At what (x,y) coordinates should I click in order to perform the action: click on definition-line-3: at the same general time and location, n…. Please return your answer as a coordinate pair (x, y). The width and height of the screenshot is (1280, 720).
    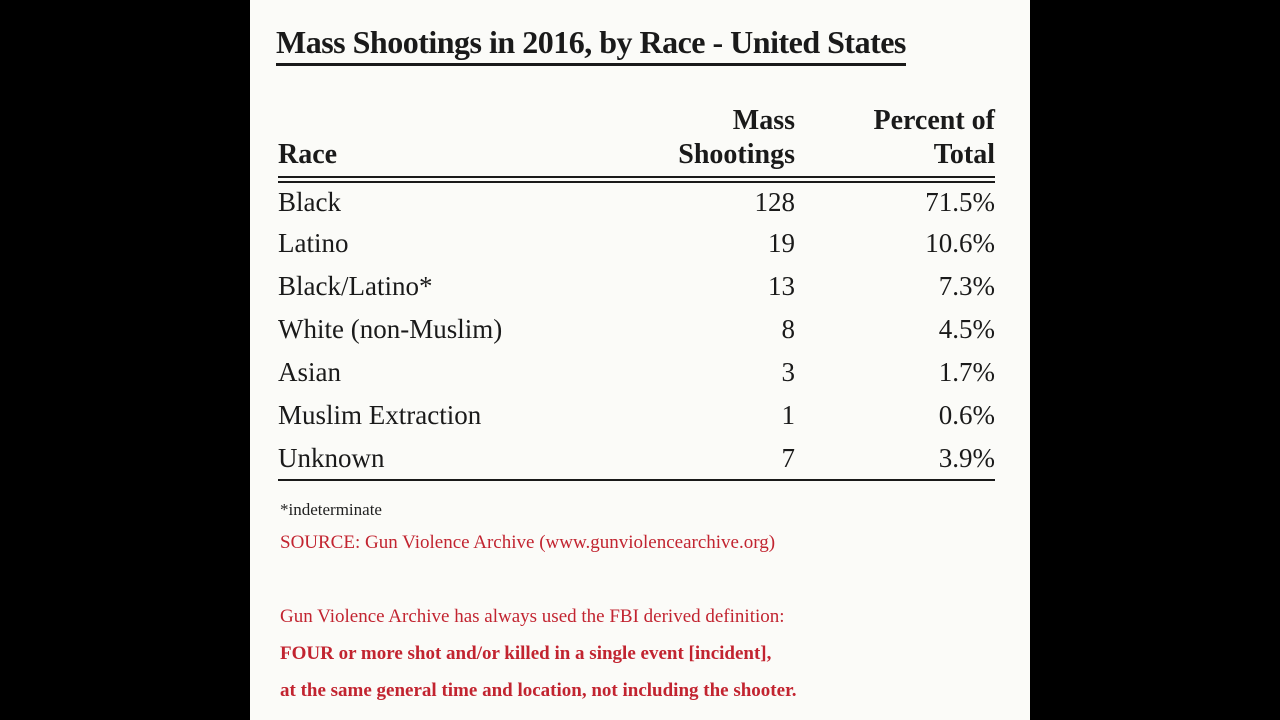
    Looking at the image, I should click on (538, 690).